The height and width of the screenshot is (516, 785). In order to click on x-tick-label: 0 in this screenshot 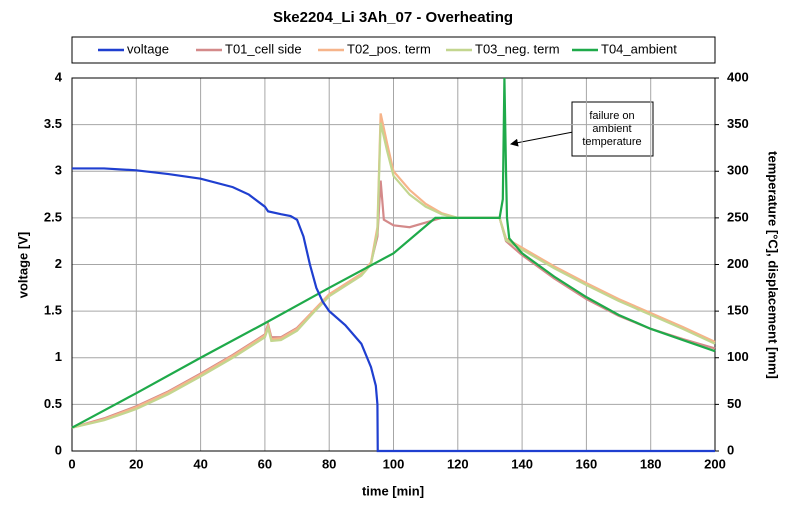, I will do `click(71, 463)`.